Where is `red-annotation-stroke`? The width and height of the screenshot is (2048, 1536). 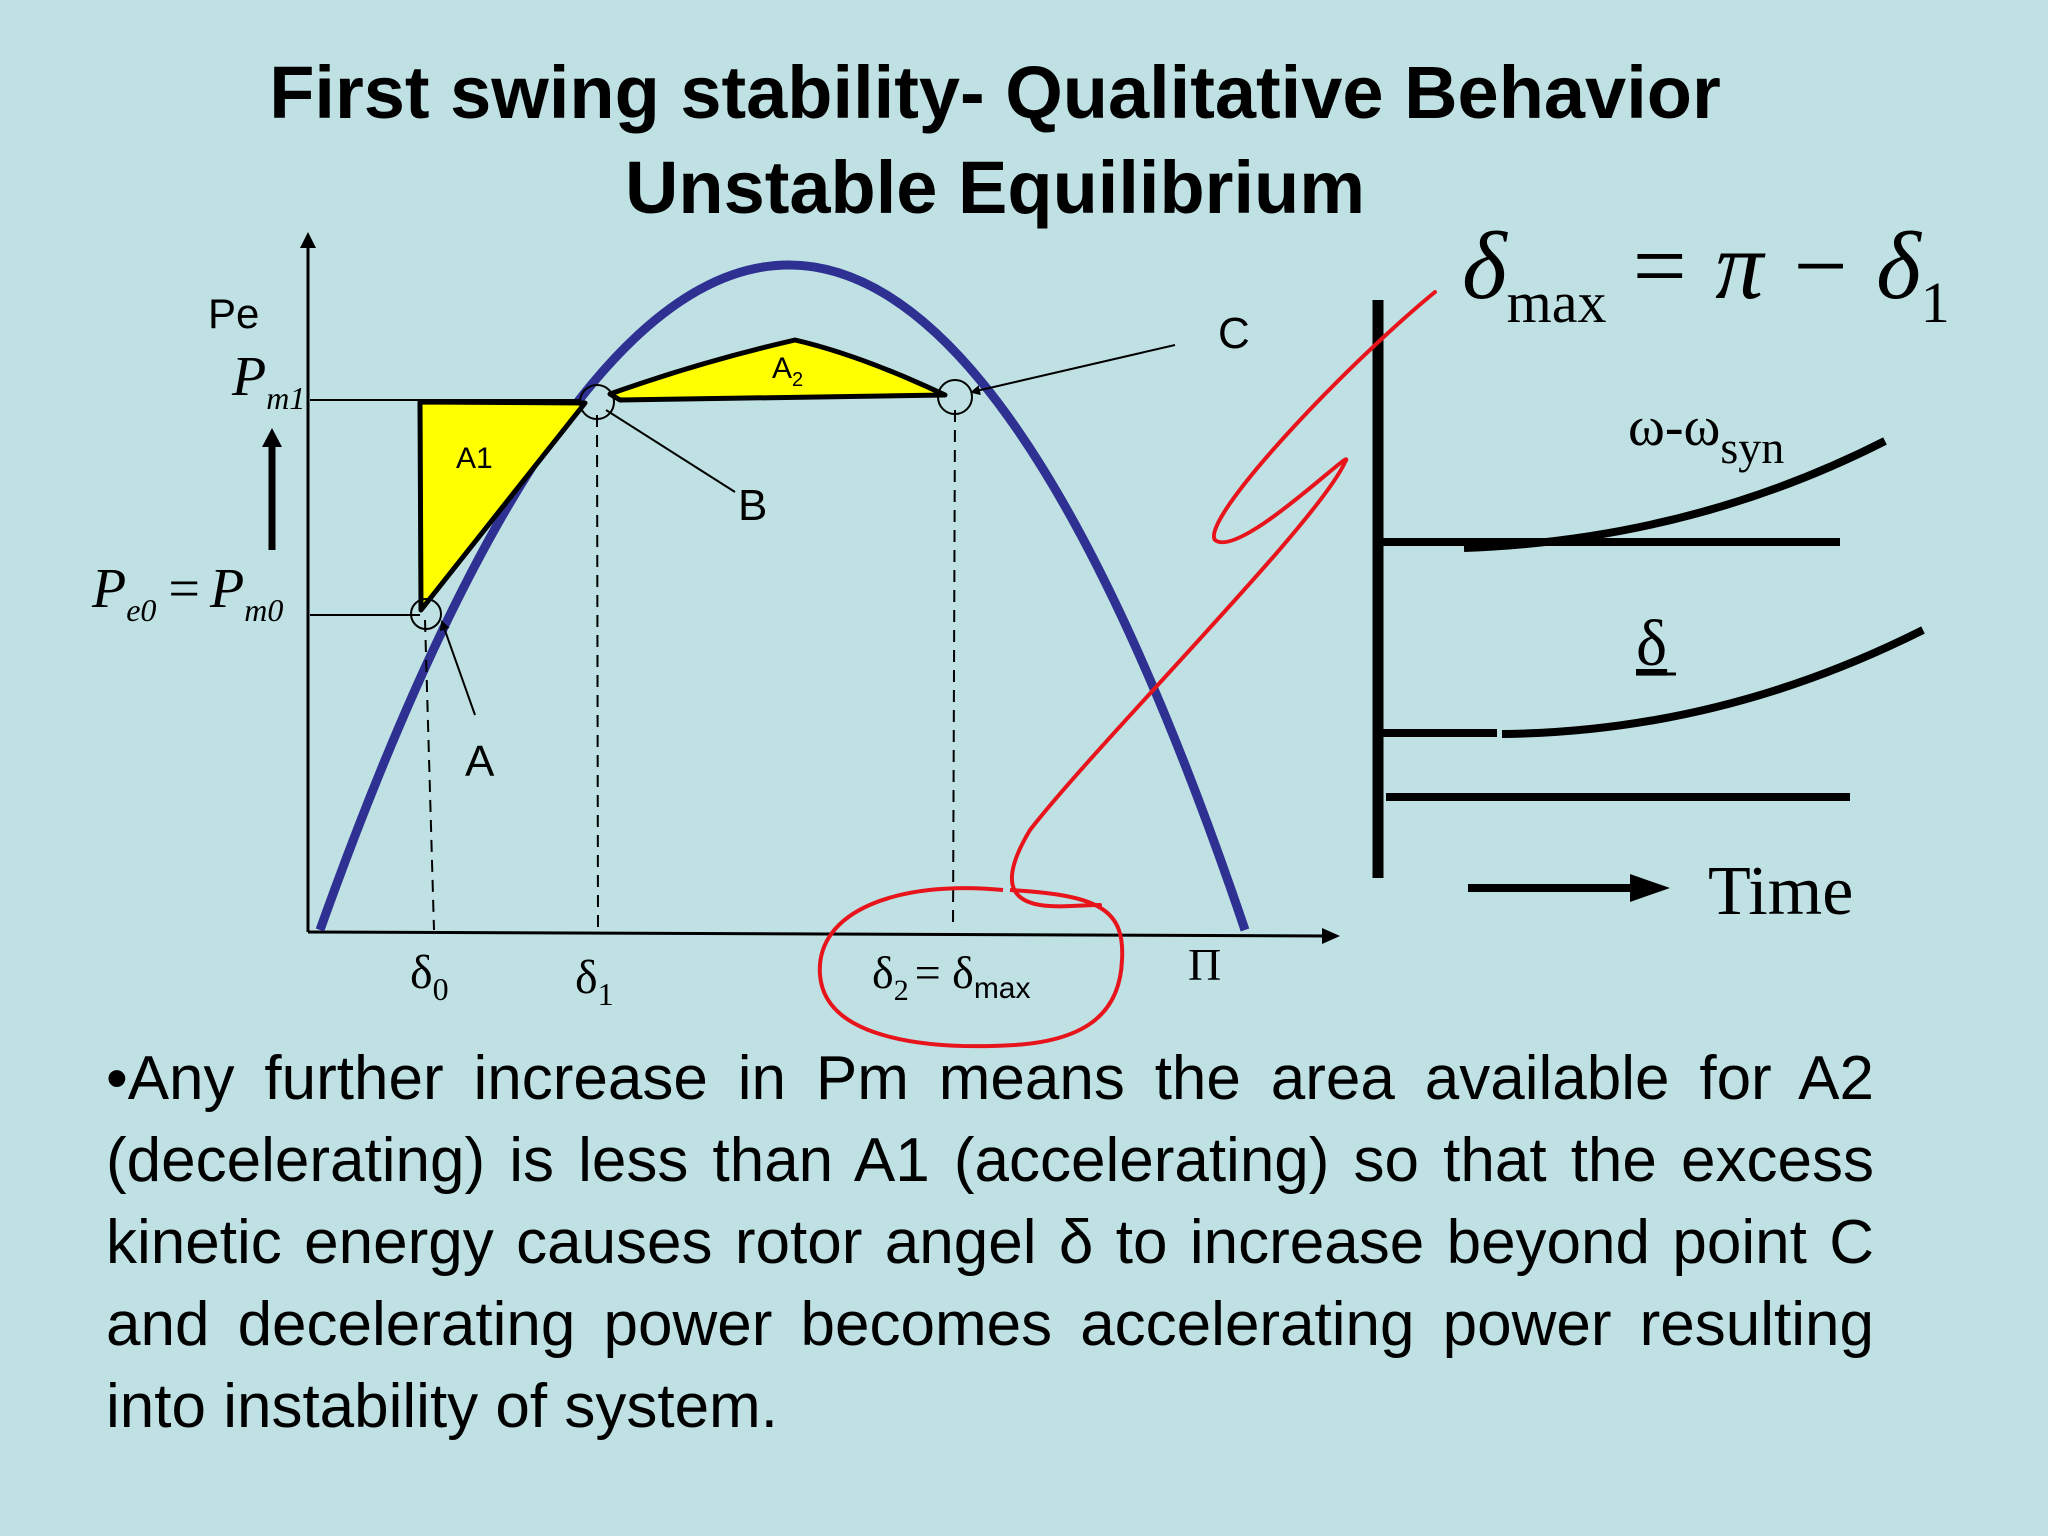
red-annotation-stroke is located at coordinates (1223, 599).